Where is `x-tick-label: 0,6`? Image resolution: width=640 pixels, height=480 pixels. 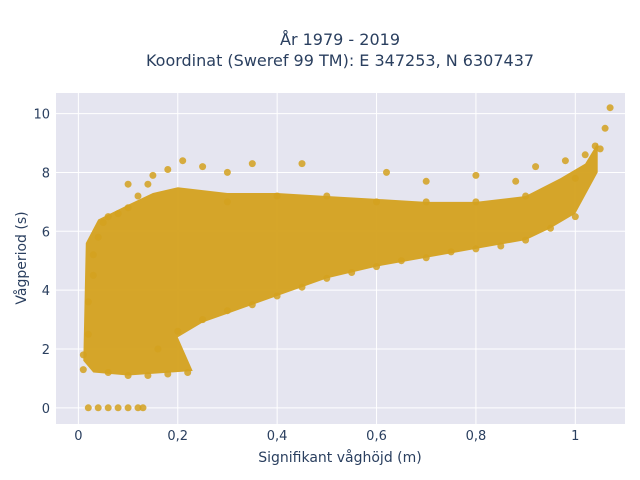
x-tick-label: 0,6 is located at coordinates (376, 436).